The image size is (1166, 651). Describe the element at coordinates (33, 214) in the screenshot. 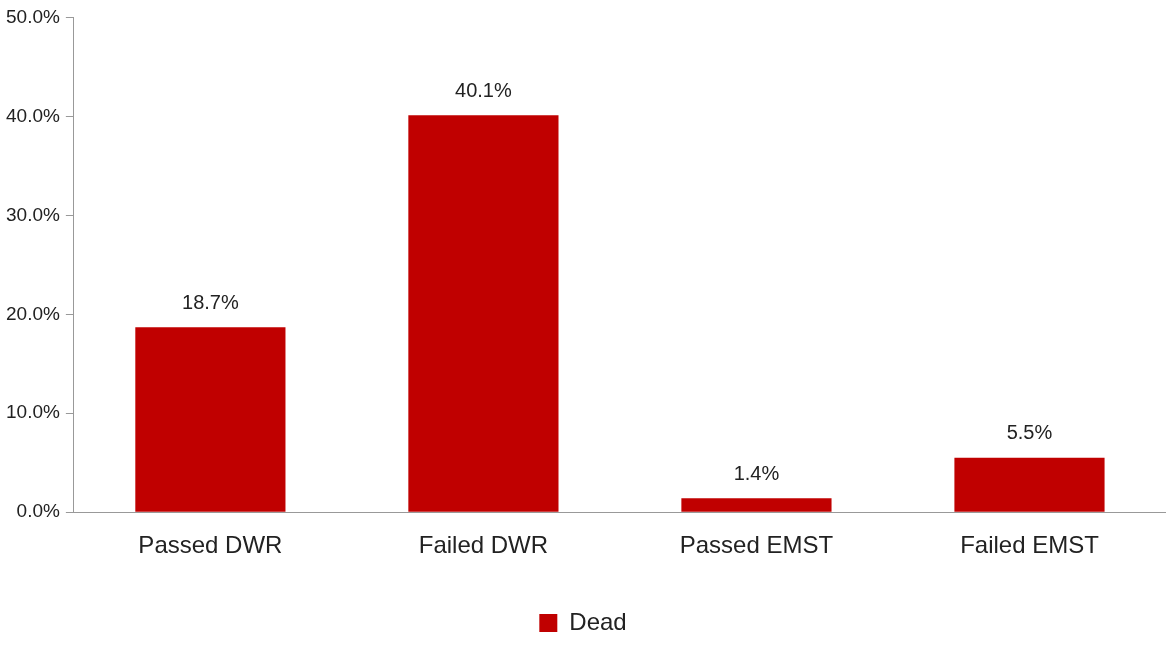

I see `y-tick-label: 30.0%` at that location.